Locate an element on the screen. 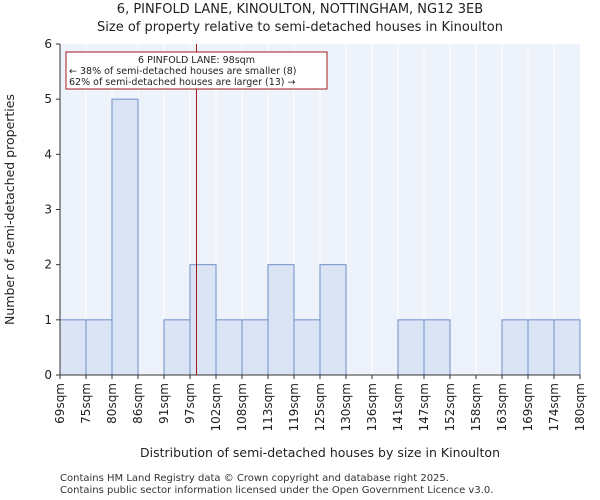 This screenshot has width=600, height=500. x-tick-label: 147sqm is located at coordinates (424, 407).